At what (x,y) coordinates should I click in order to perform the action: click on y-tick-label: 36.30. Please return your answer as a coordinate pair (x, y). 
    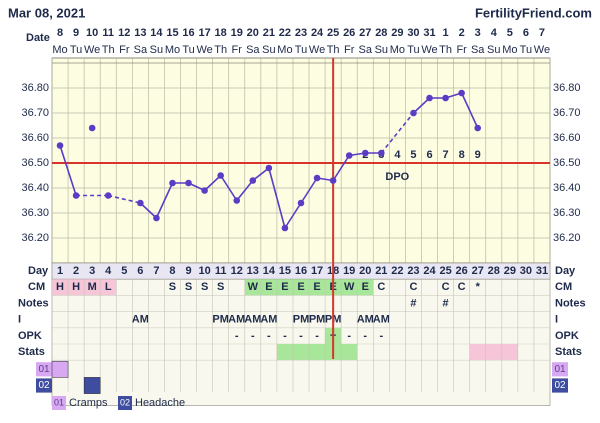
    Looking at the image, I should click on (567, 213).